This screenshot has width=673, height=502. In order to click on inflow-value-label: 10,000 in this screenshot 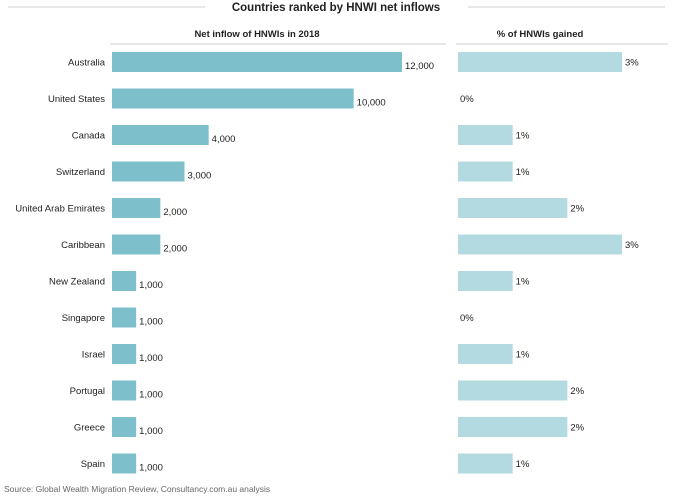, I will do `click(371, 103)`.